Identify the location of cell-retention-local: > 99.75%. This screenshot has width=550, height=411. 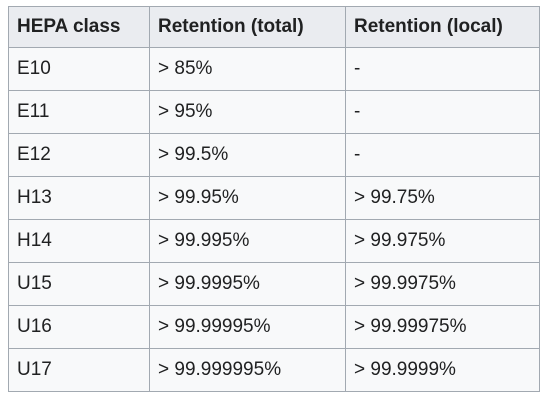
(442, 198).